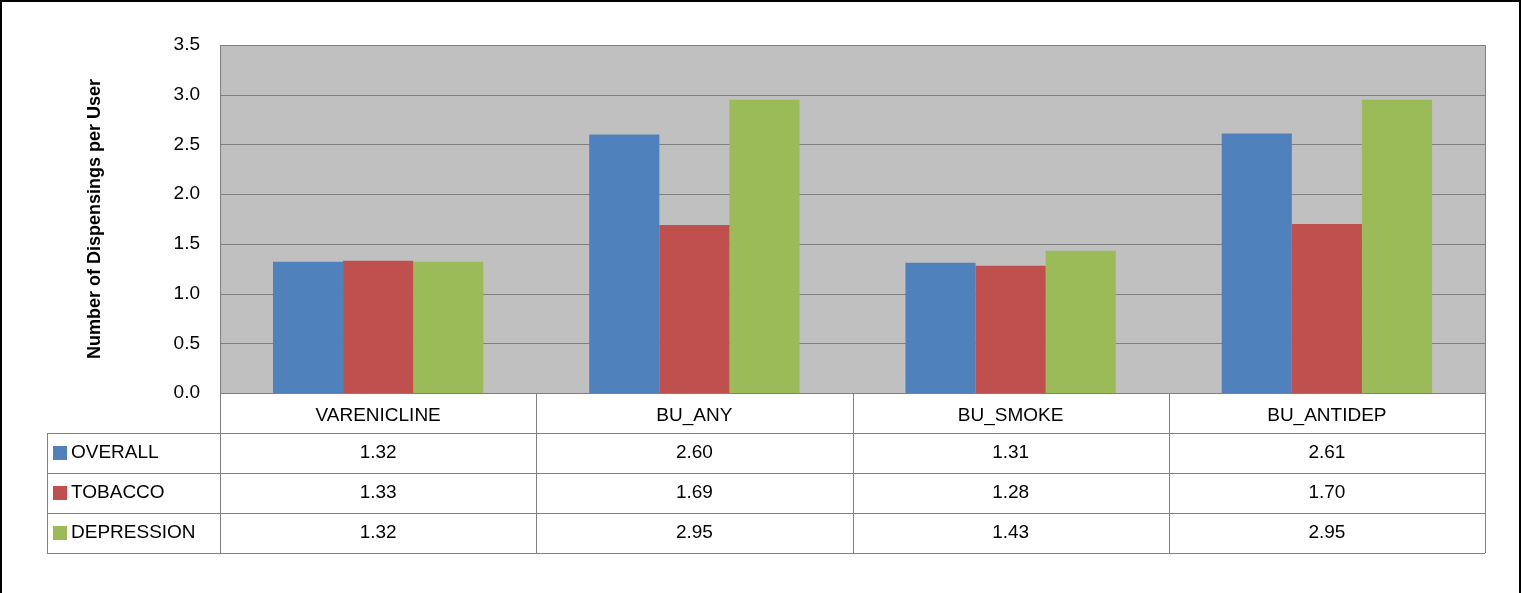 Image resolution: width=1521 pixels, height=593 pixels. Describe the element at coordinates (186, 292) in the screenshot. I see `y-tick-label: 1.0` at that location.